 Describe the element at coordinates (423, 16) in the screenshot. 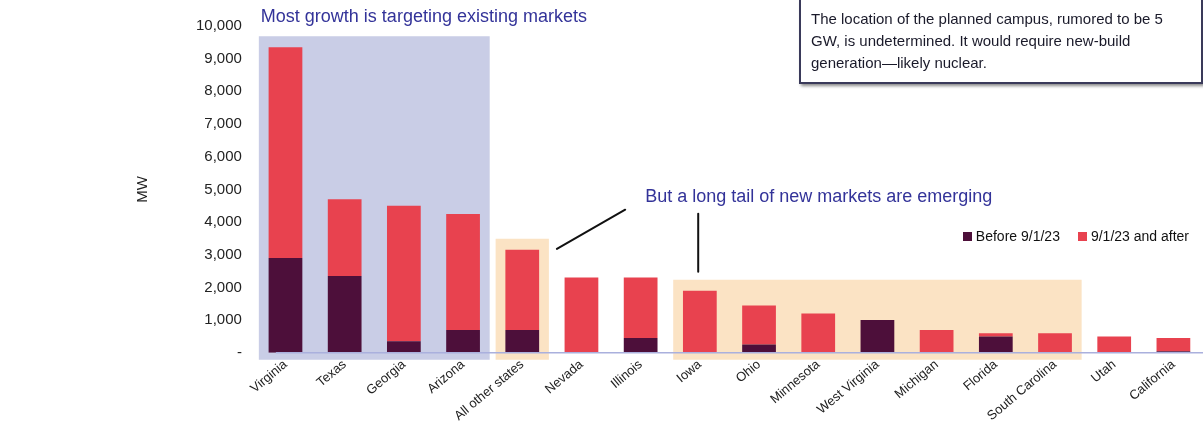

I see `band-label: Most growth is targeting existing markets` at that location.